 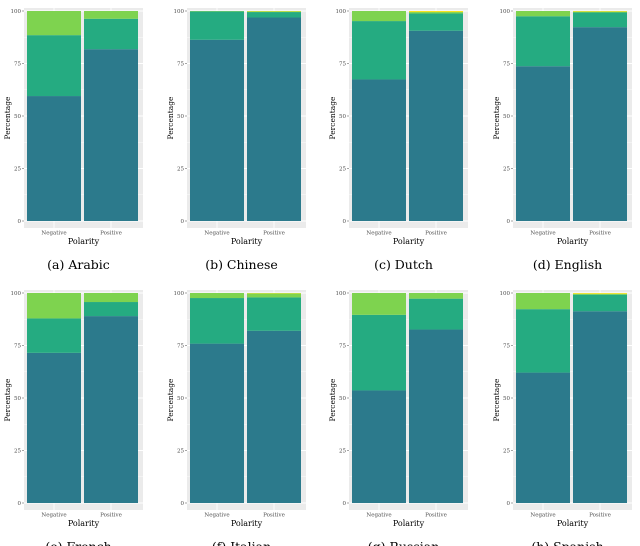 What do you see at coordinates (567, 542) in the screenshot?
I see `subplot-caption: (h) Spanish` at bounding box center [567, 542].